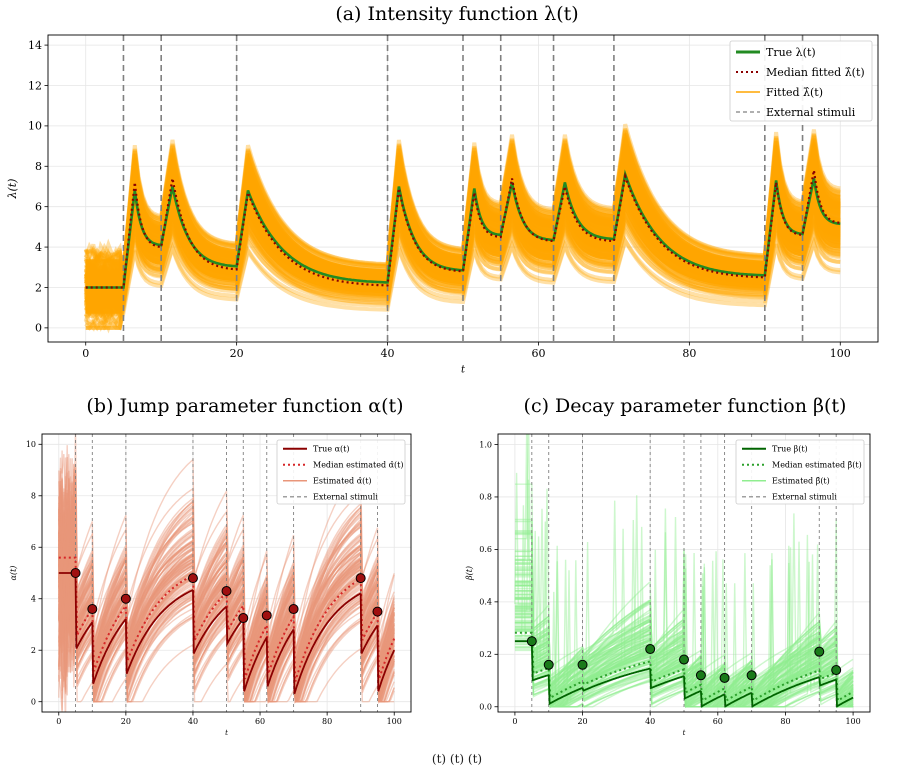  What do you see at coordinates (469, 573) in the screenshot?
I see `y-axis-label: β(t)` at bounding box center [469, 573].